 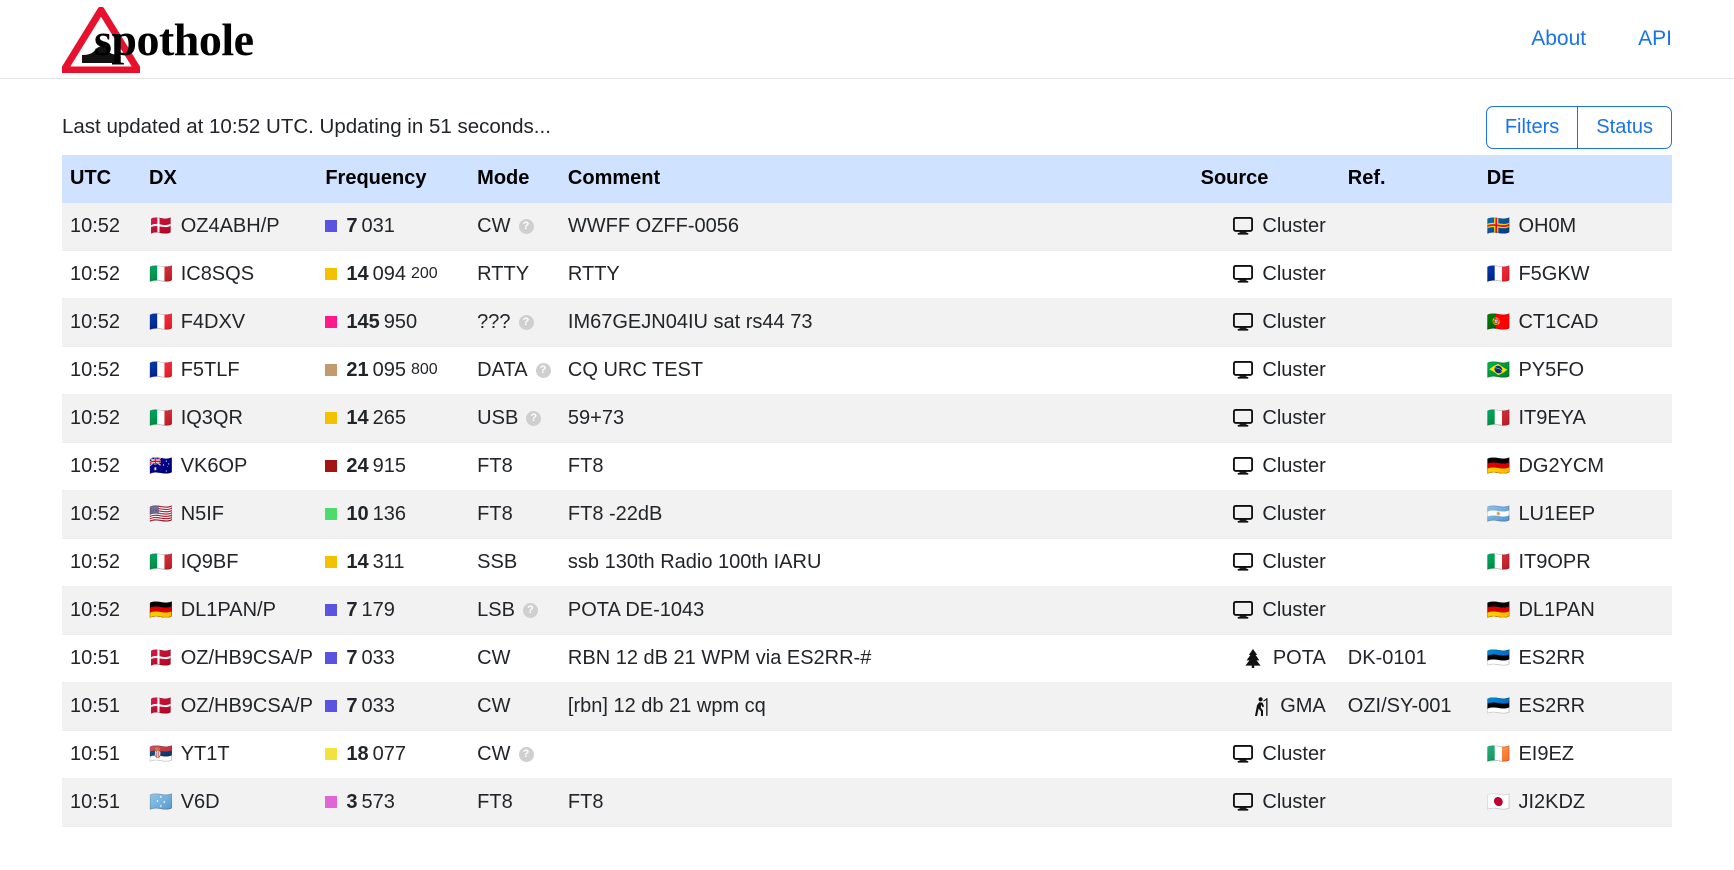 I want to click on brand-logo-link: spothole, so click(x=174, y=39).